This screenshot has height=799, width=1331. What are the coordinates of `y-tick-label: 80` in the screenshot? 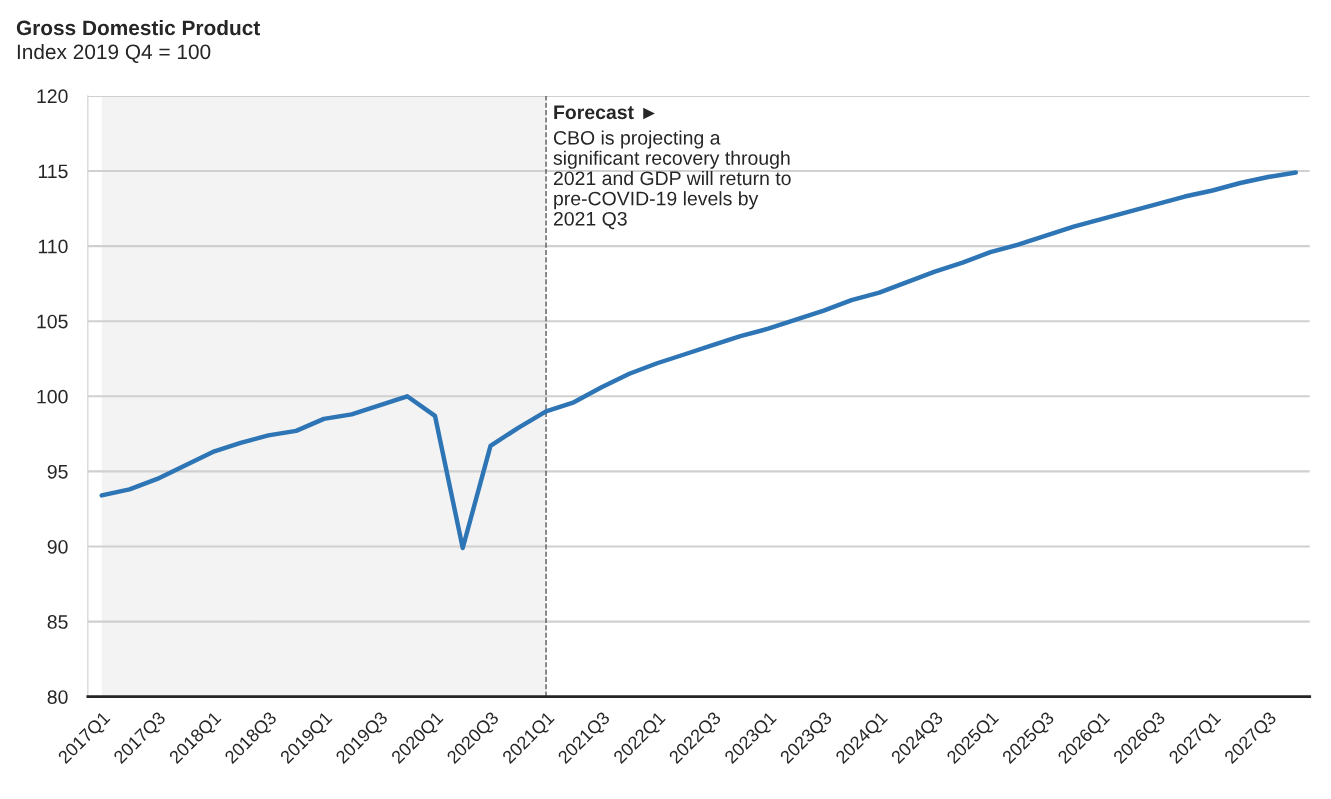 It's located at (57, 697).